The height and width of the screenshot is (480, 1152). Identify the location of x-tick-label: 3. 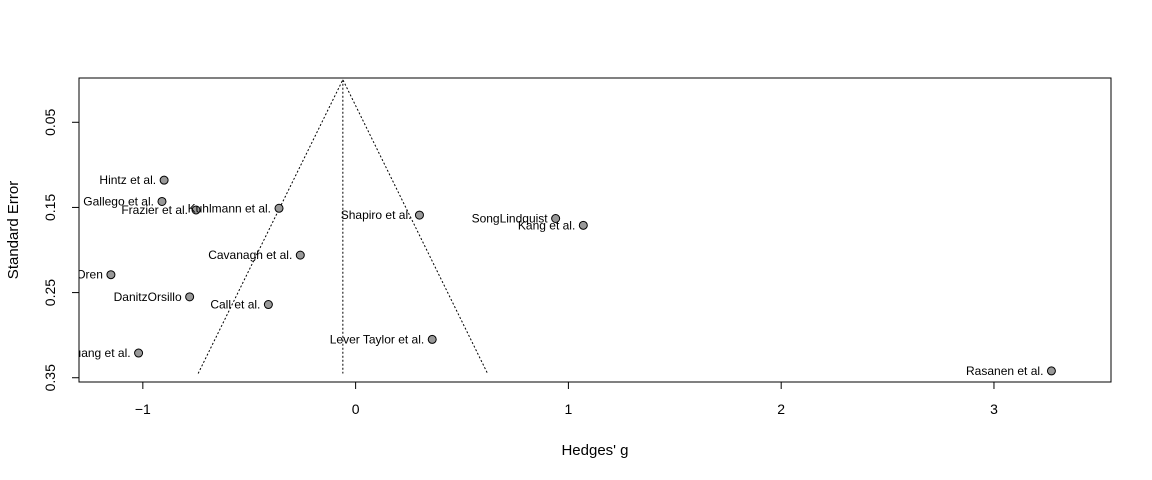
(994, 409).